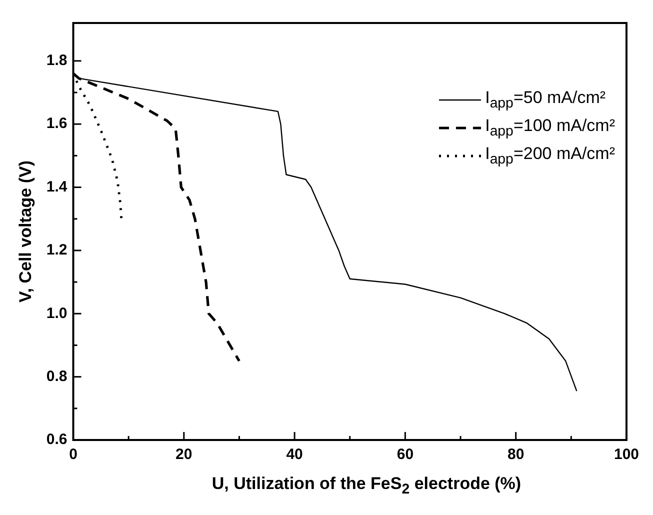 The image size is (653, 515). I want to click on y-tick-label: 1.0, so click(57, 313).